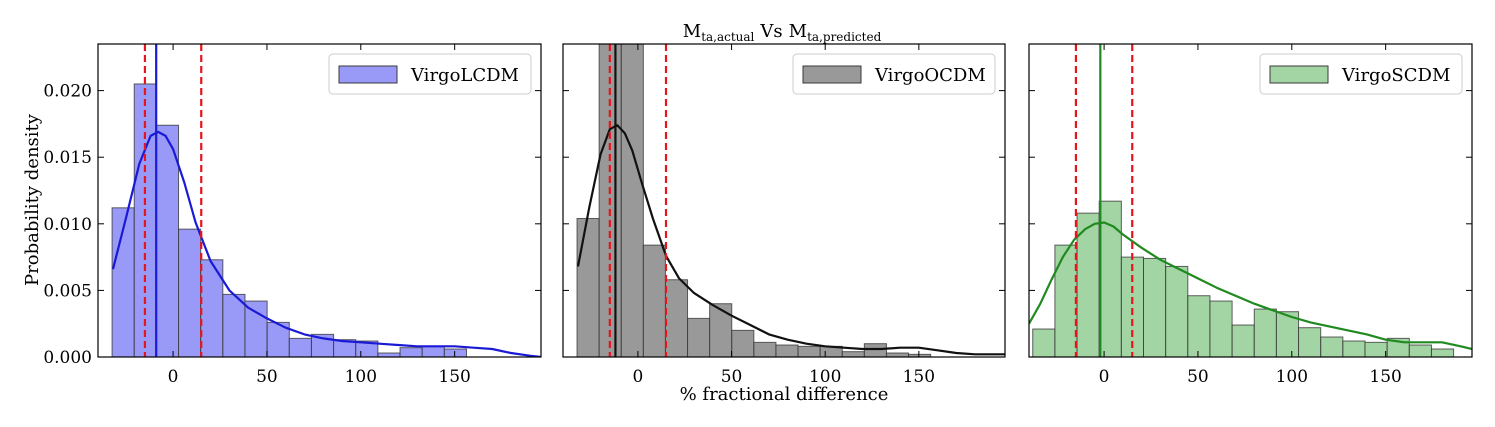 The image size is (1495, 427). I want to click on y-tick-label: 0.010, so click(67, 225).